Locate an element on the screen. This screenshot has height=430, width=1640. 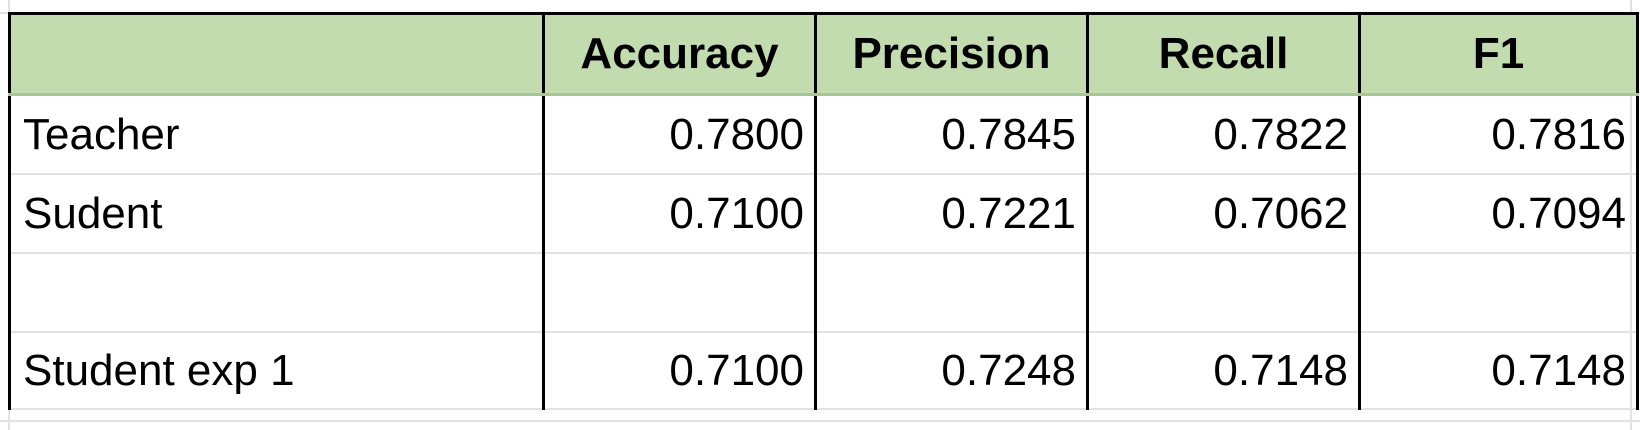
recall-cell: 0.7822 is located at coordinates (1223, 134).